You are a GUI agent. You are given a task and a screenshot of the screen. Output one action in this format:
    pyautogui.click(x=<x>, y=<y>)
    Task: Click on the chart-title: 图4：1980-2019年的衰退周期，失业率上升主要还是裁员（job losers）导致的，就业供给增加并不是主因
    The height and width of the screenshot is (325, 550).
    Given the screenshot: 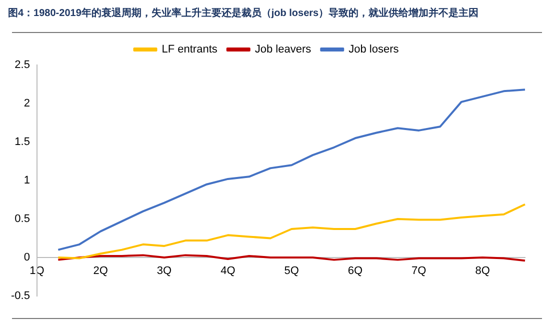 What is the action you would take?
    pyautogui.click(x=244, y=13)
    